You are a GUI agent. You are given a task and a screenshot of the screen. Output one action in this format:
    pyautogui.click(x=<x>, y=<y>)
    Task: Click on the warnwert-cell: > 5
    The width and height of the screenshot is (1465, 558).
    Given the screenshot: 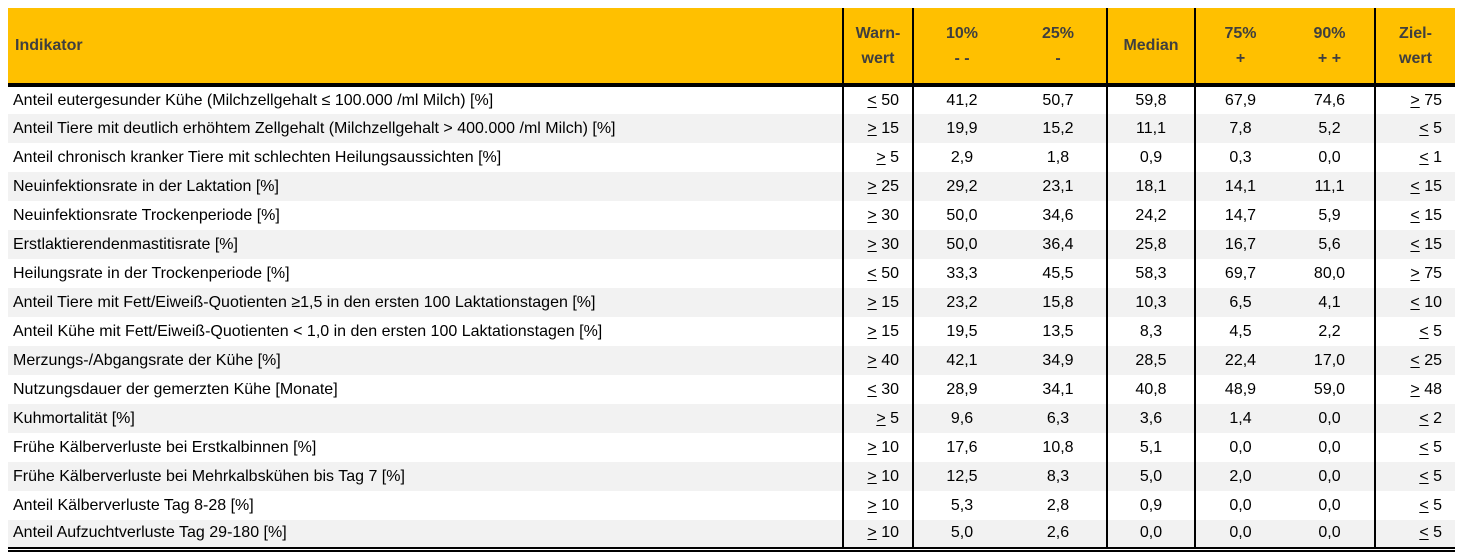 What is the action you would take?
    pyautogui.click(x=877, y=418)
    